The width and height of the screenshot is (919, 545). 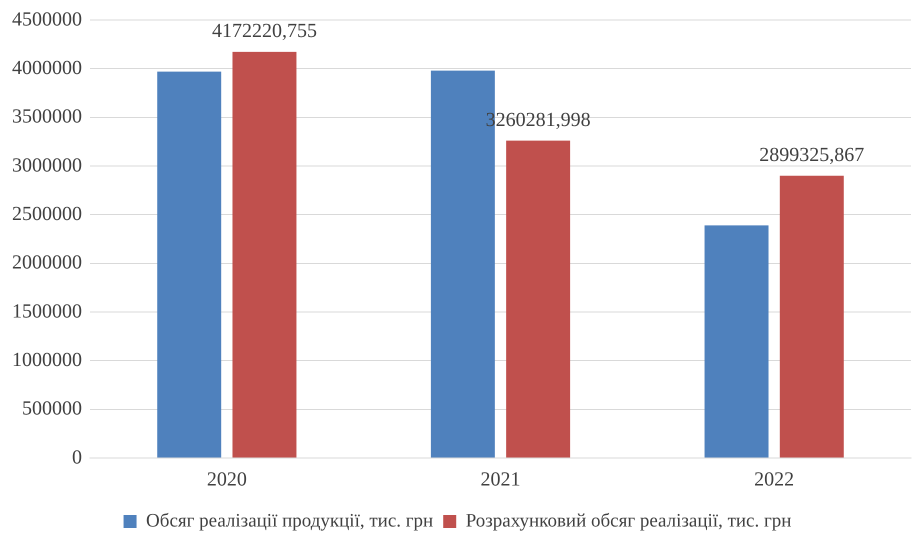 What do you see at coordinates (47, 19) in the screenshot?
I see `y-tick-label: 4500000` at bounding box center [47, 19].